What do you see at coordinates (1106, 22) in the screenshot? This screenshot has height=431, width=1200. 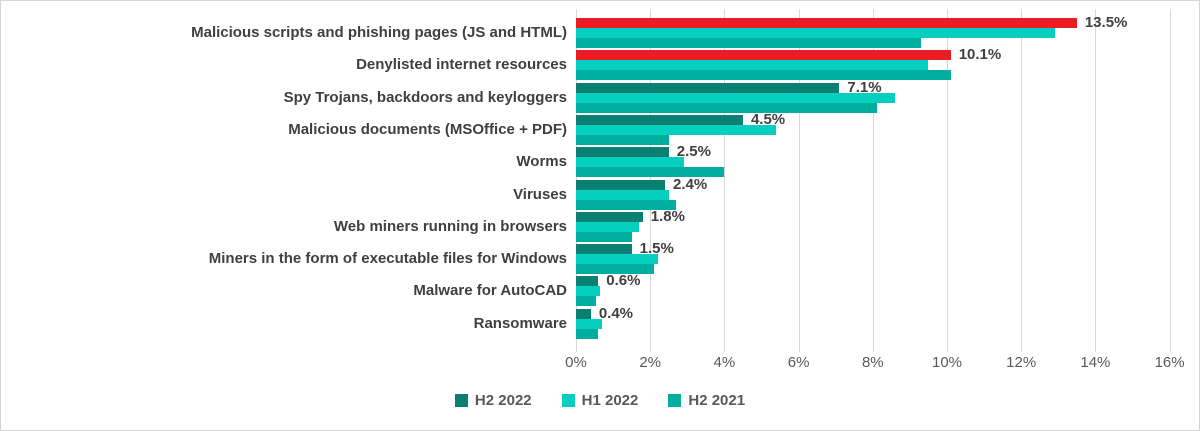 I see `data-label: 13.5%` at bounding box center [1106, 22].